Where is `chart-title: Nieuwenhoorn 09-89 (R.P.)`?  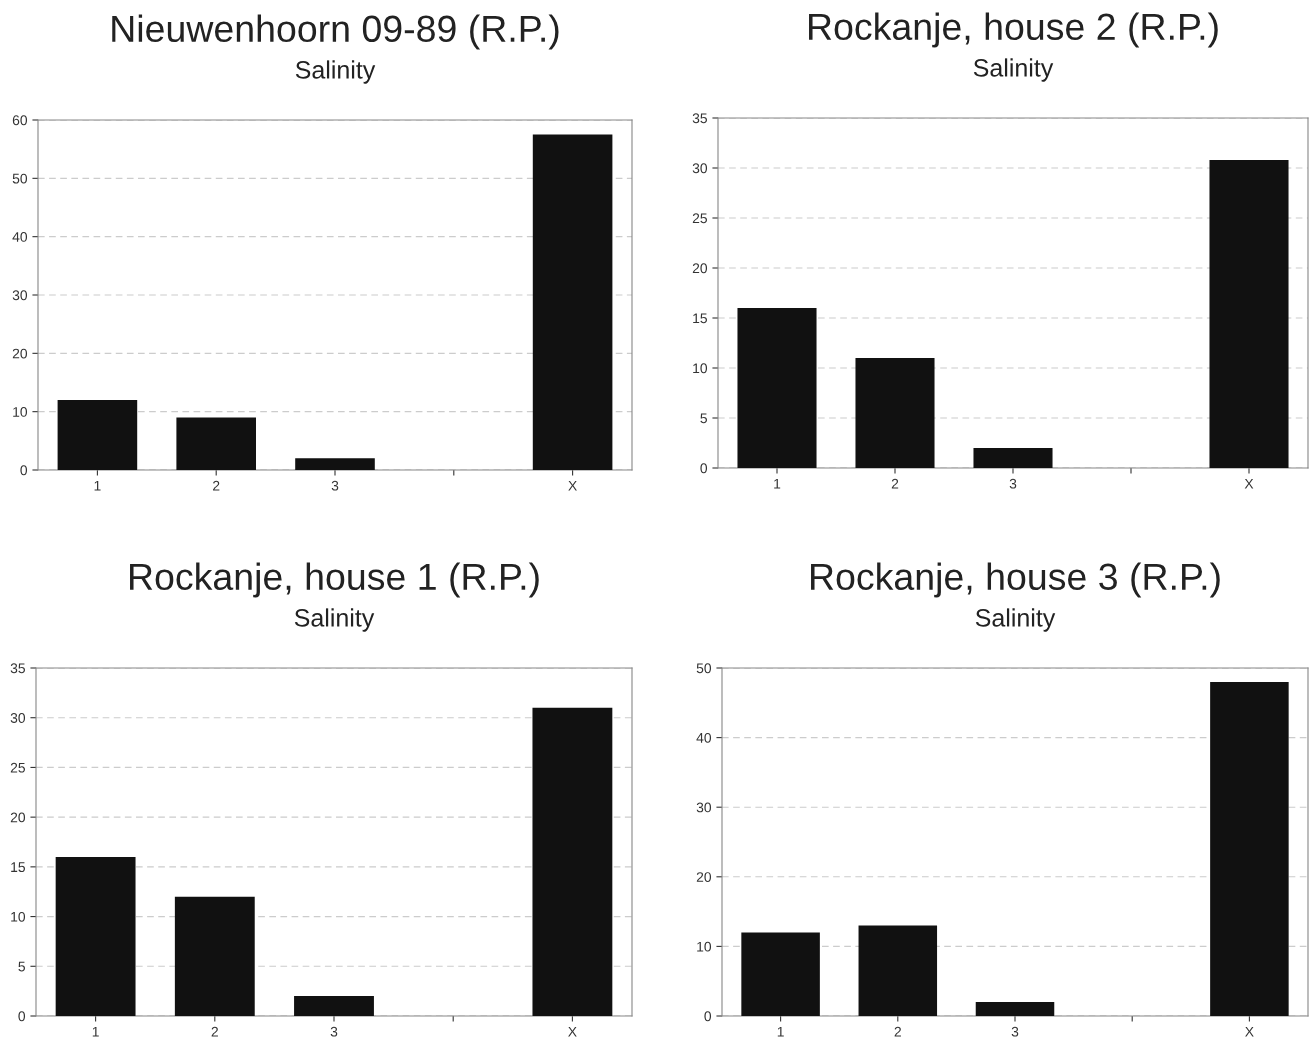
chart-title: Nieuwenhoorn 09-89 (R.P.) is located at coordinates (335, 32).